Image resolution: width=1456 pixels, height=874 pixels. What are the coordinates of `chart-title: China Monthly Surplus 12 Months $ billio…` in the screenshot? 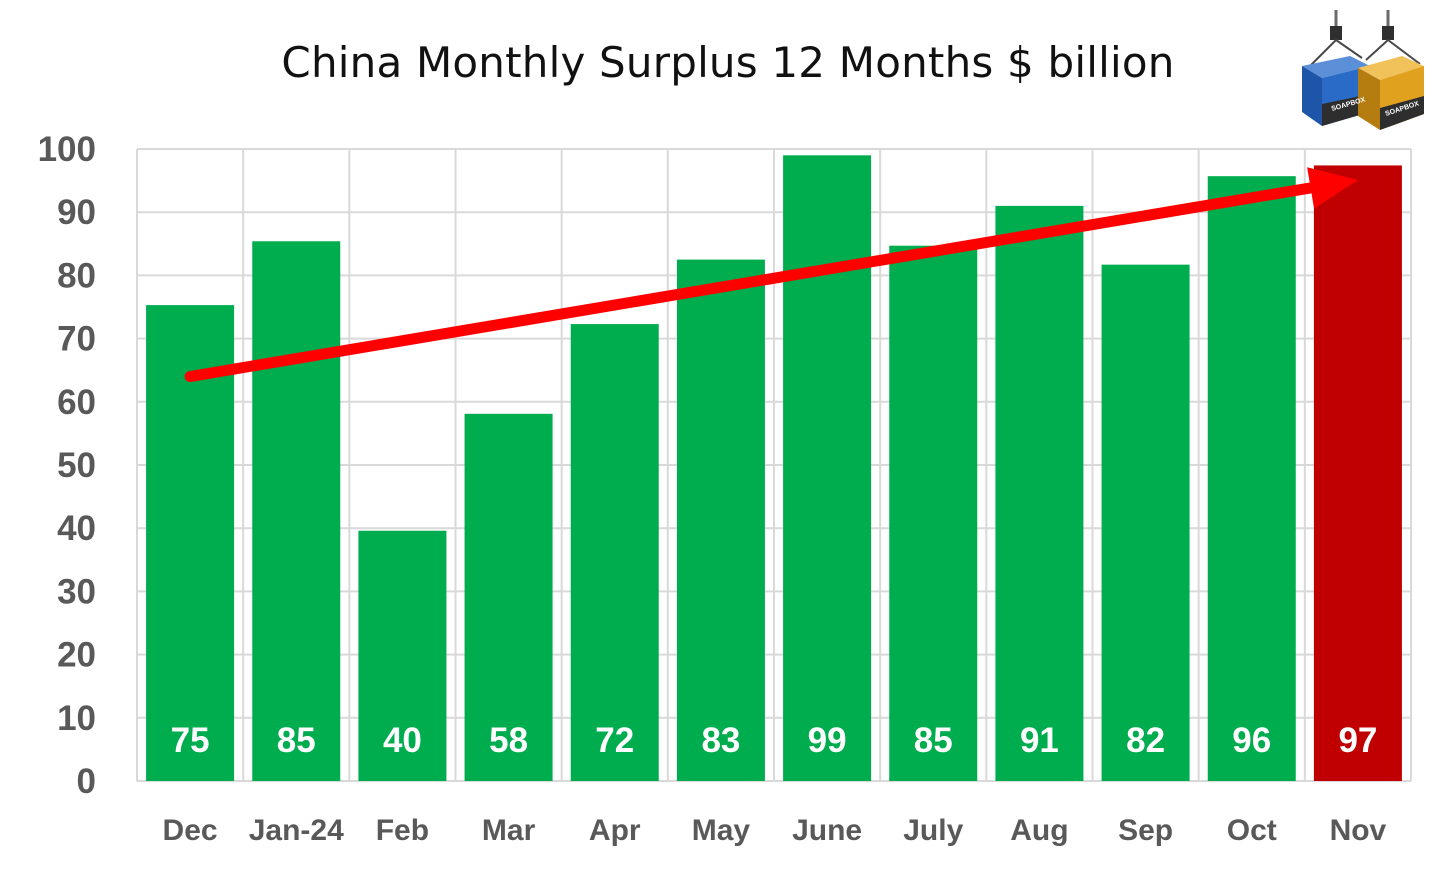 It's located at (728, 62).